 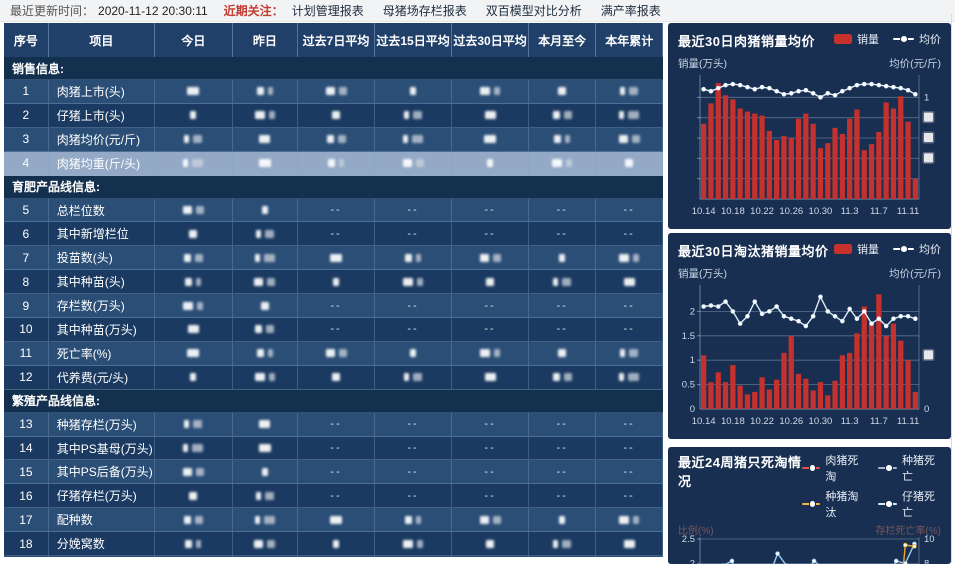 What do you see at coordinates (102, 519) in the screenshot?
I see `metric-name: 配种数` at bounding box center [102, 519].